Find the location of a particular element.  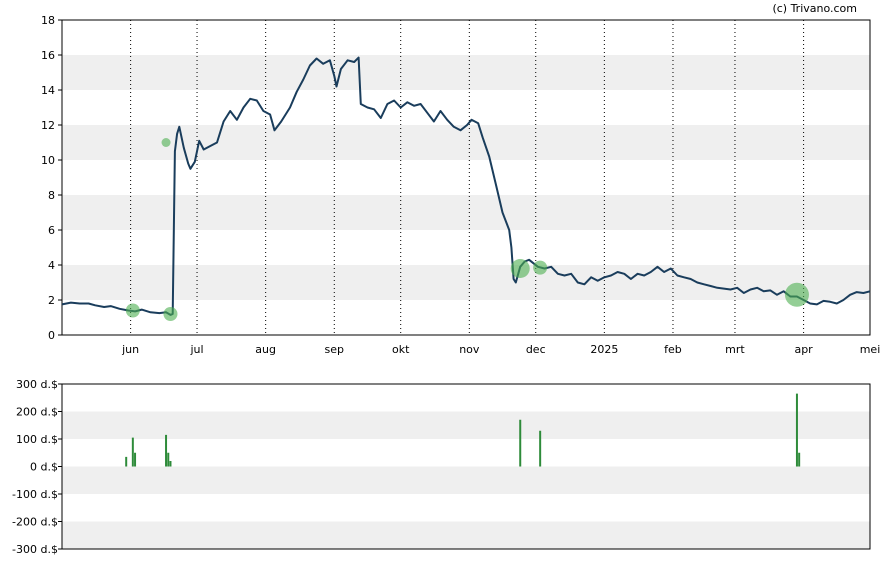

price-y-tick-label: 2 is located at coordinates (51, 300).